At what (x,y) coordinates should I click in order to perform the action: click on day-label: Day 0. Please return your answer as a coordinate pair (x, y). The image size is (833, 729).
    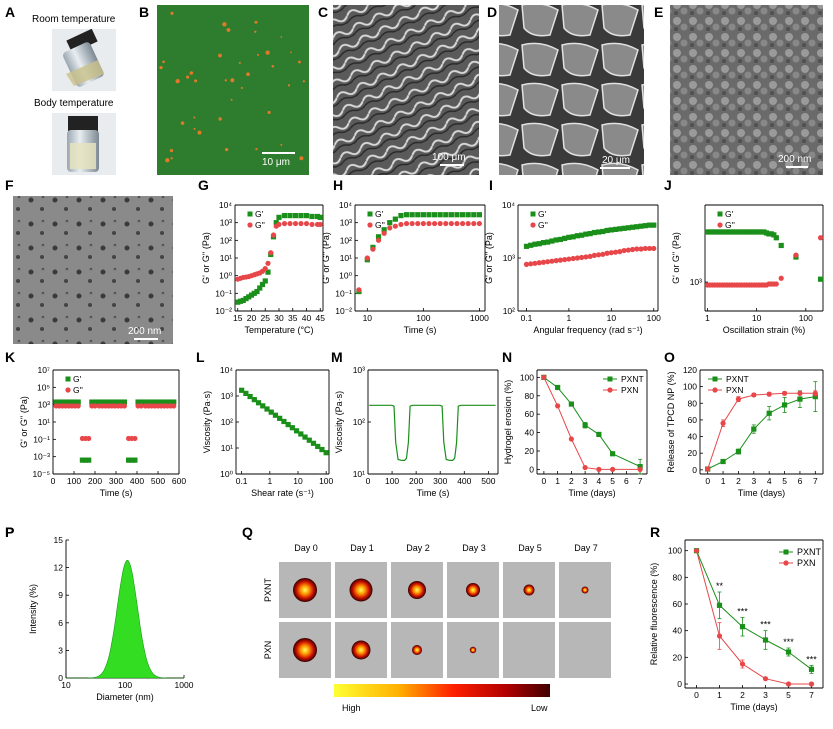
    Looking at the image, I should click on (306, 548).